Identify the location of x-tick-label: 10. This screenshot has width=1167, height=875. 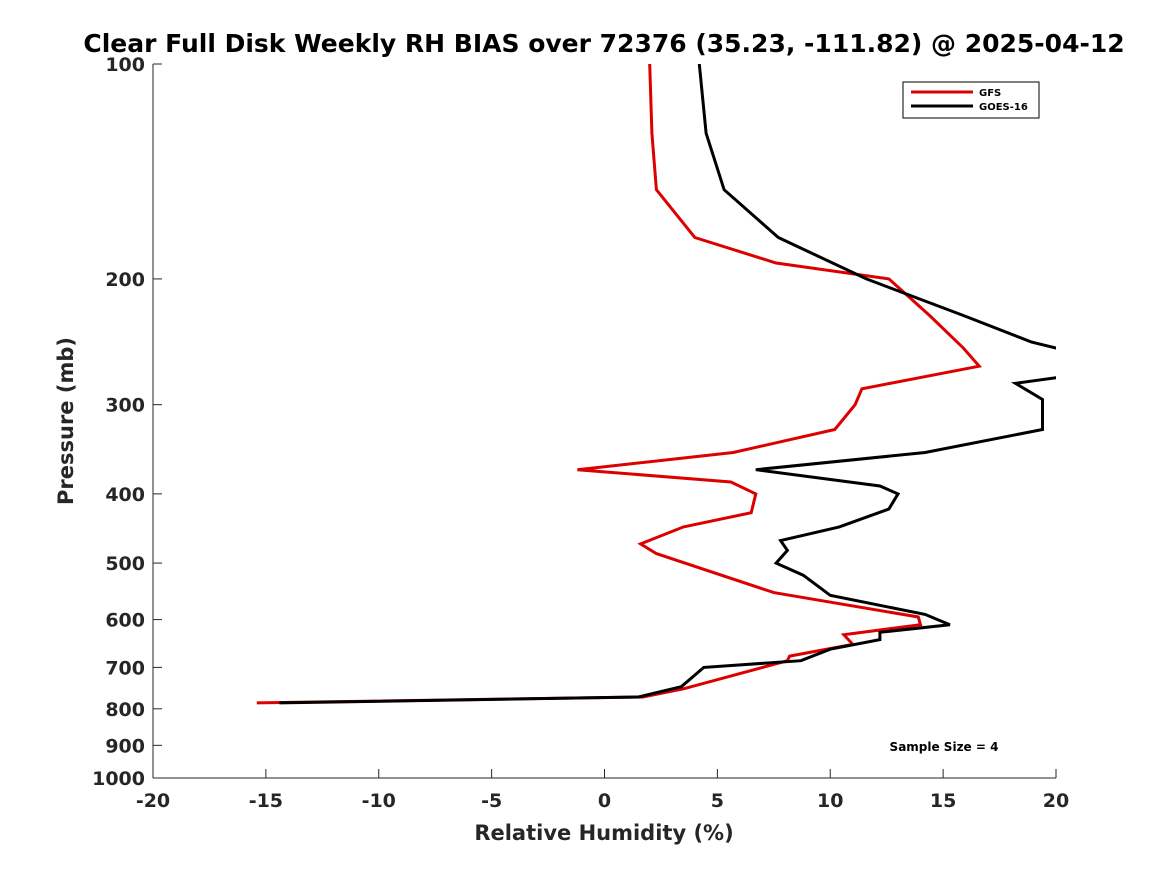
(830, 801).